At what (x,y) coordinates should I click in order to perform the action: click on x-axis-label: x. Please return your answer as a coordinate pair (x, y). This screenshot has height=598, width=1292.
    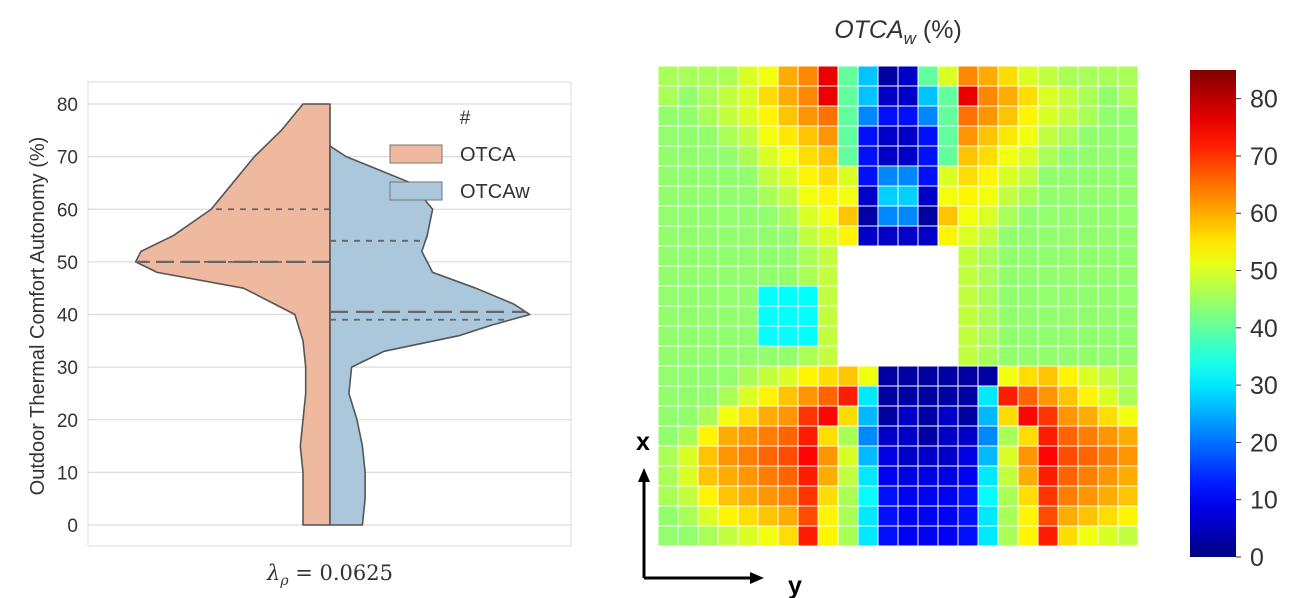
    Looking at the image, I should click on (643, 442).